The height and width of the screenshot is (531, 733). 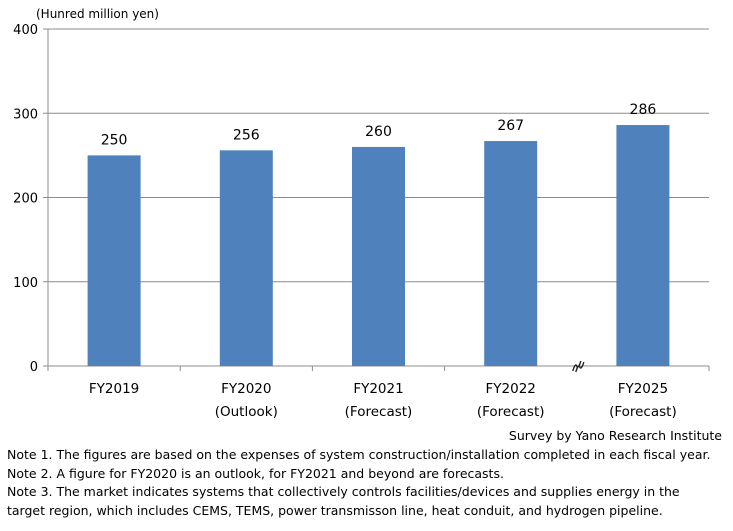 I want to click on x-category-label: FY2020, so click(x=246, y=389).